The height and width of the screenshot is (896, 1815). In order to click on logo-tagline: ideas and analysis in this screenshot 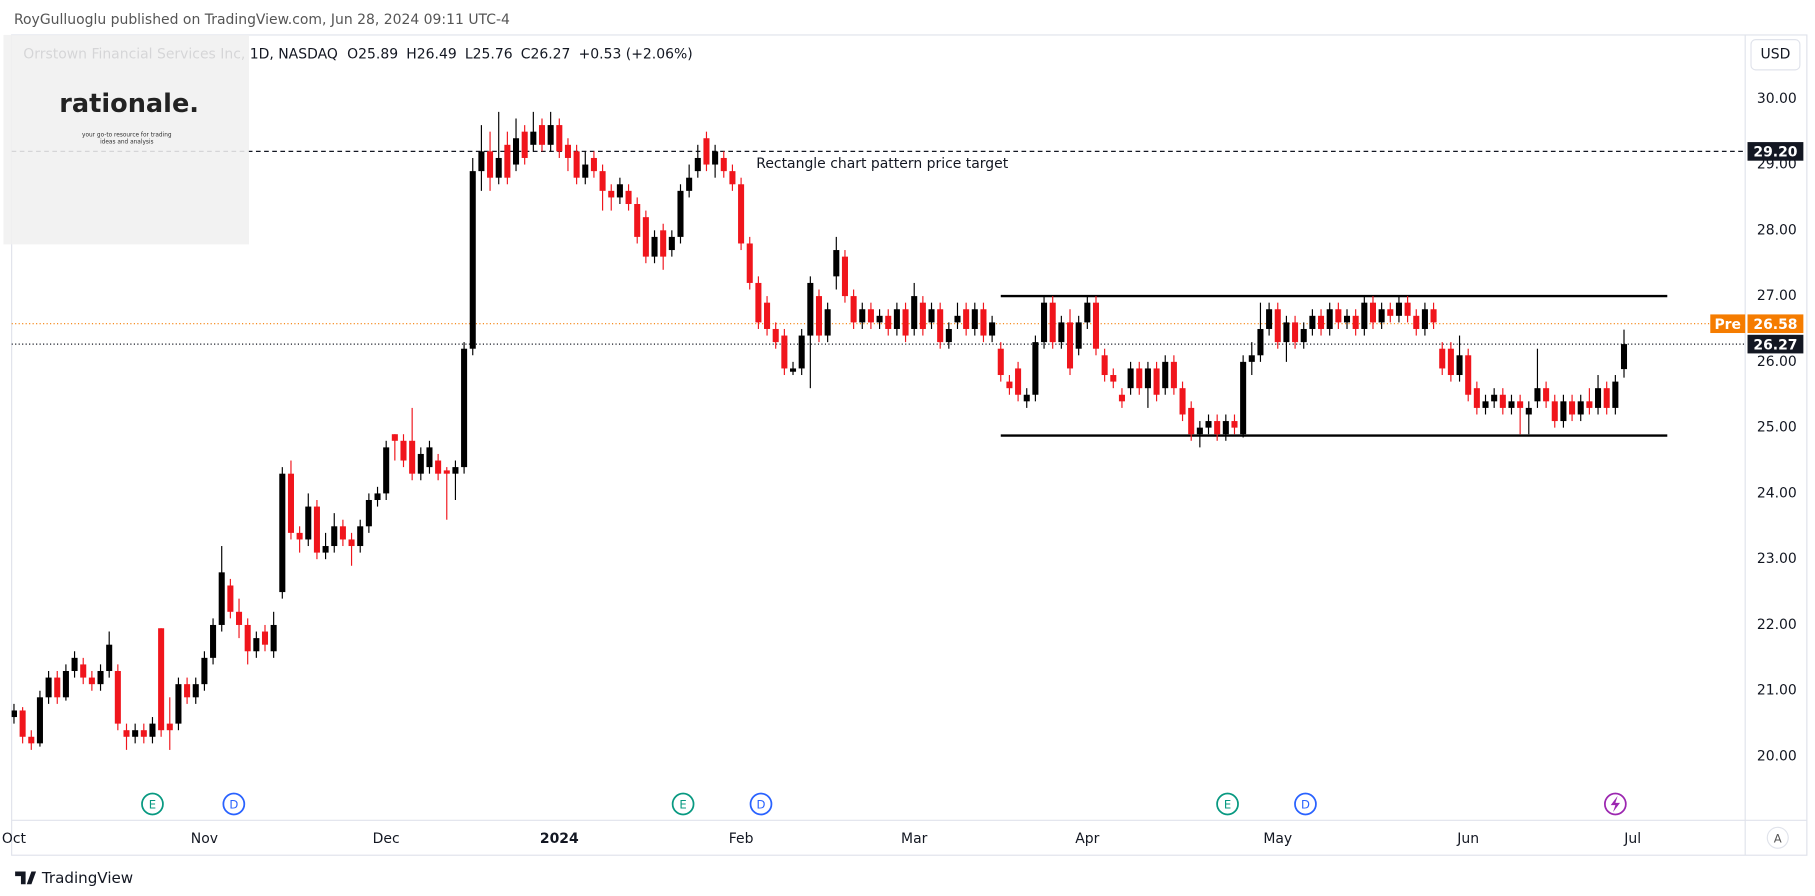, I will do `click(127, 143)`.